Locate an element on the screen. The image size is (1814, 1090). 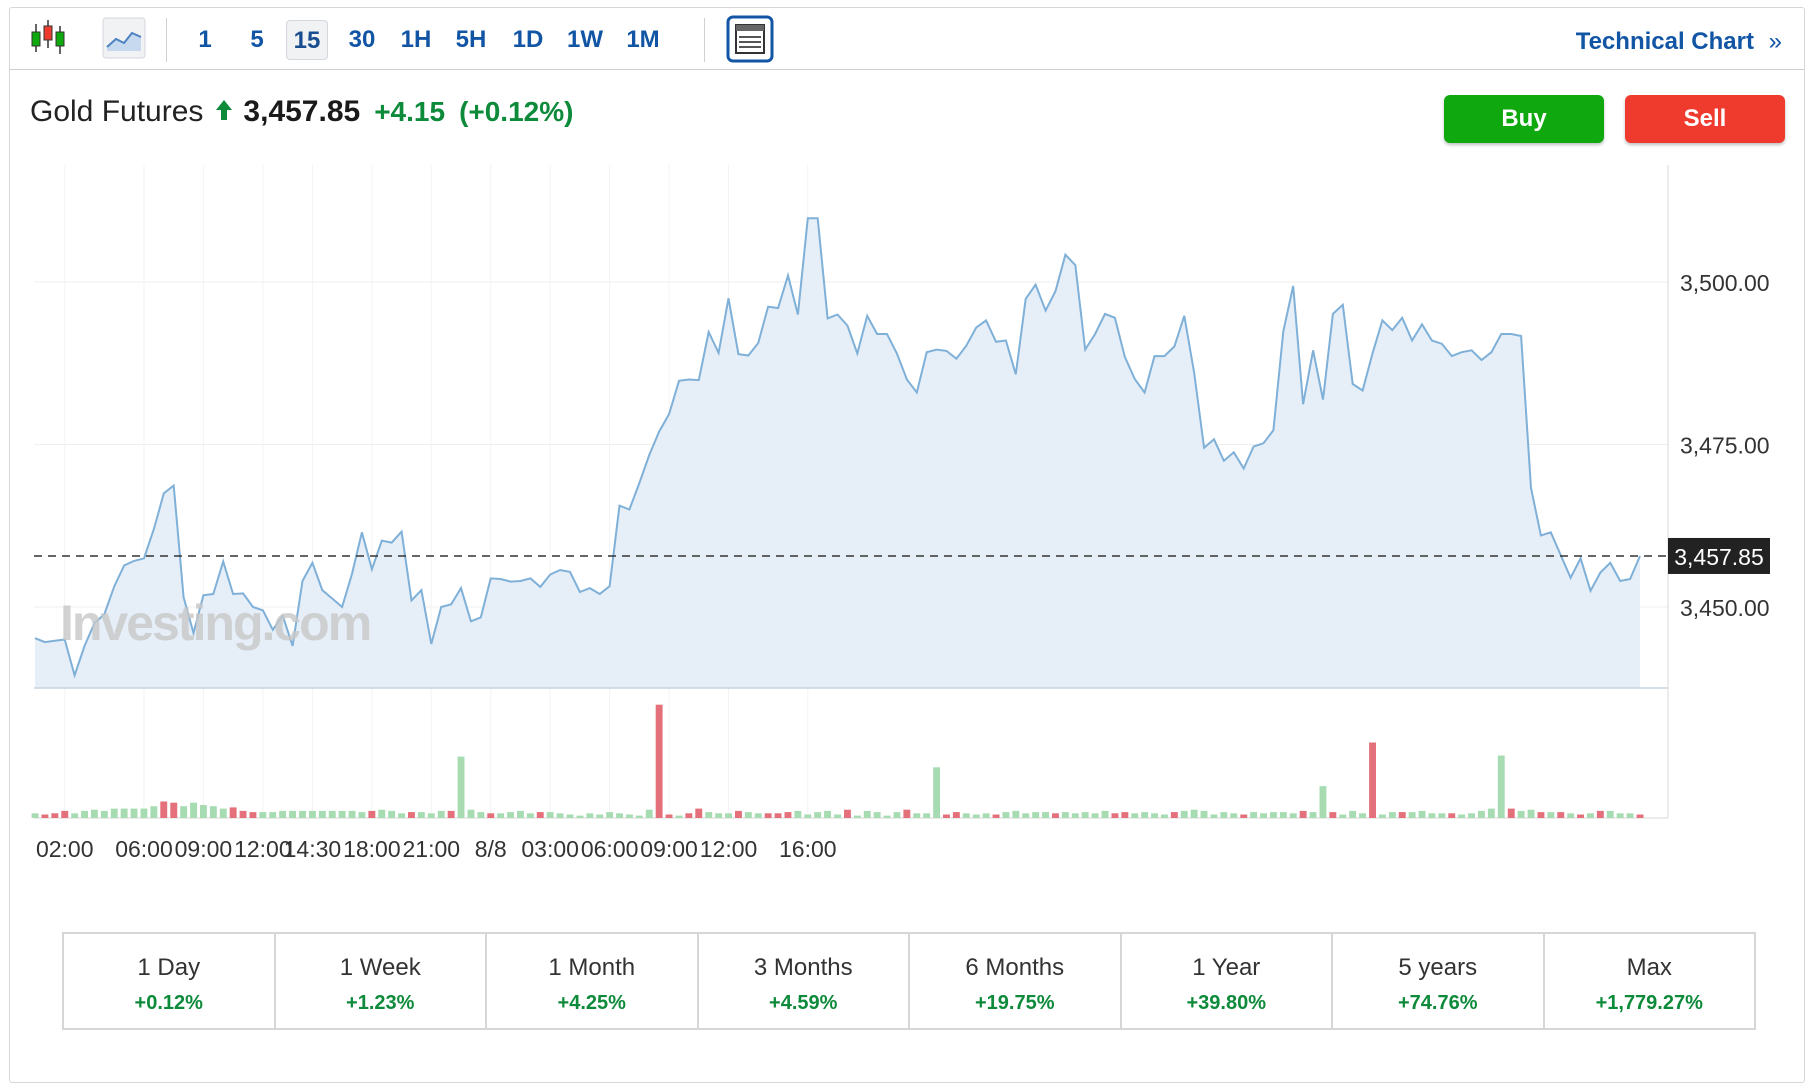
period-change: +0.12% is located at coordinates (168, 1003).